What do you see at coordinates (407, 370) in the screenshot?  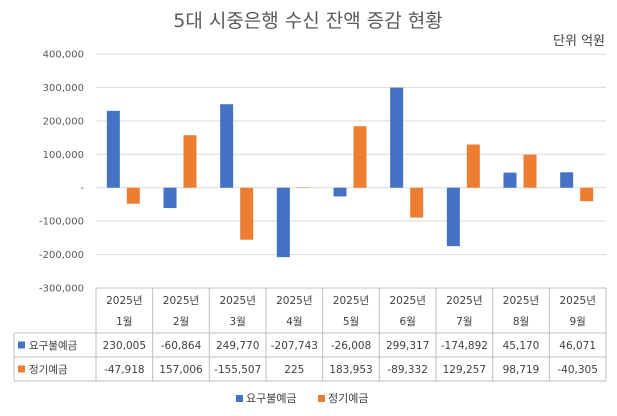 I see `data-label: -89,332` at bounding box center [407, 370].